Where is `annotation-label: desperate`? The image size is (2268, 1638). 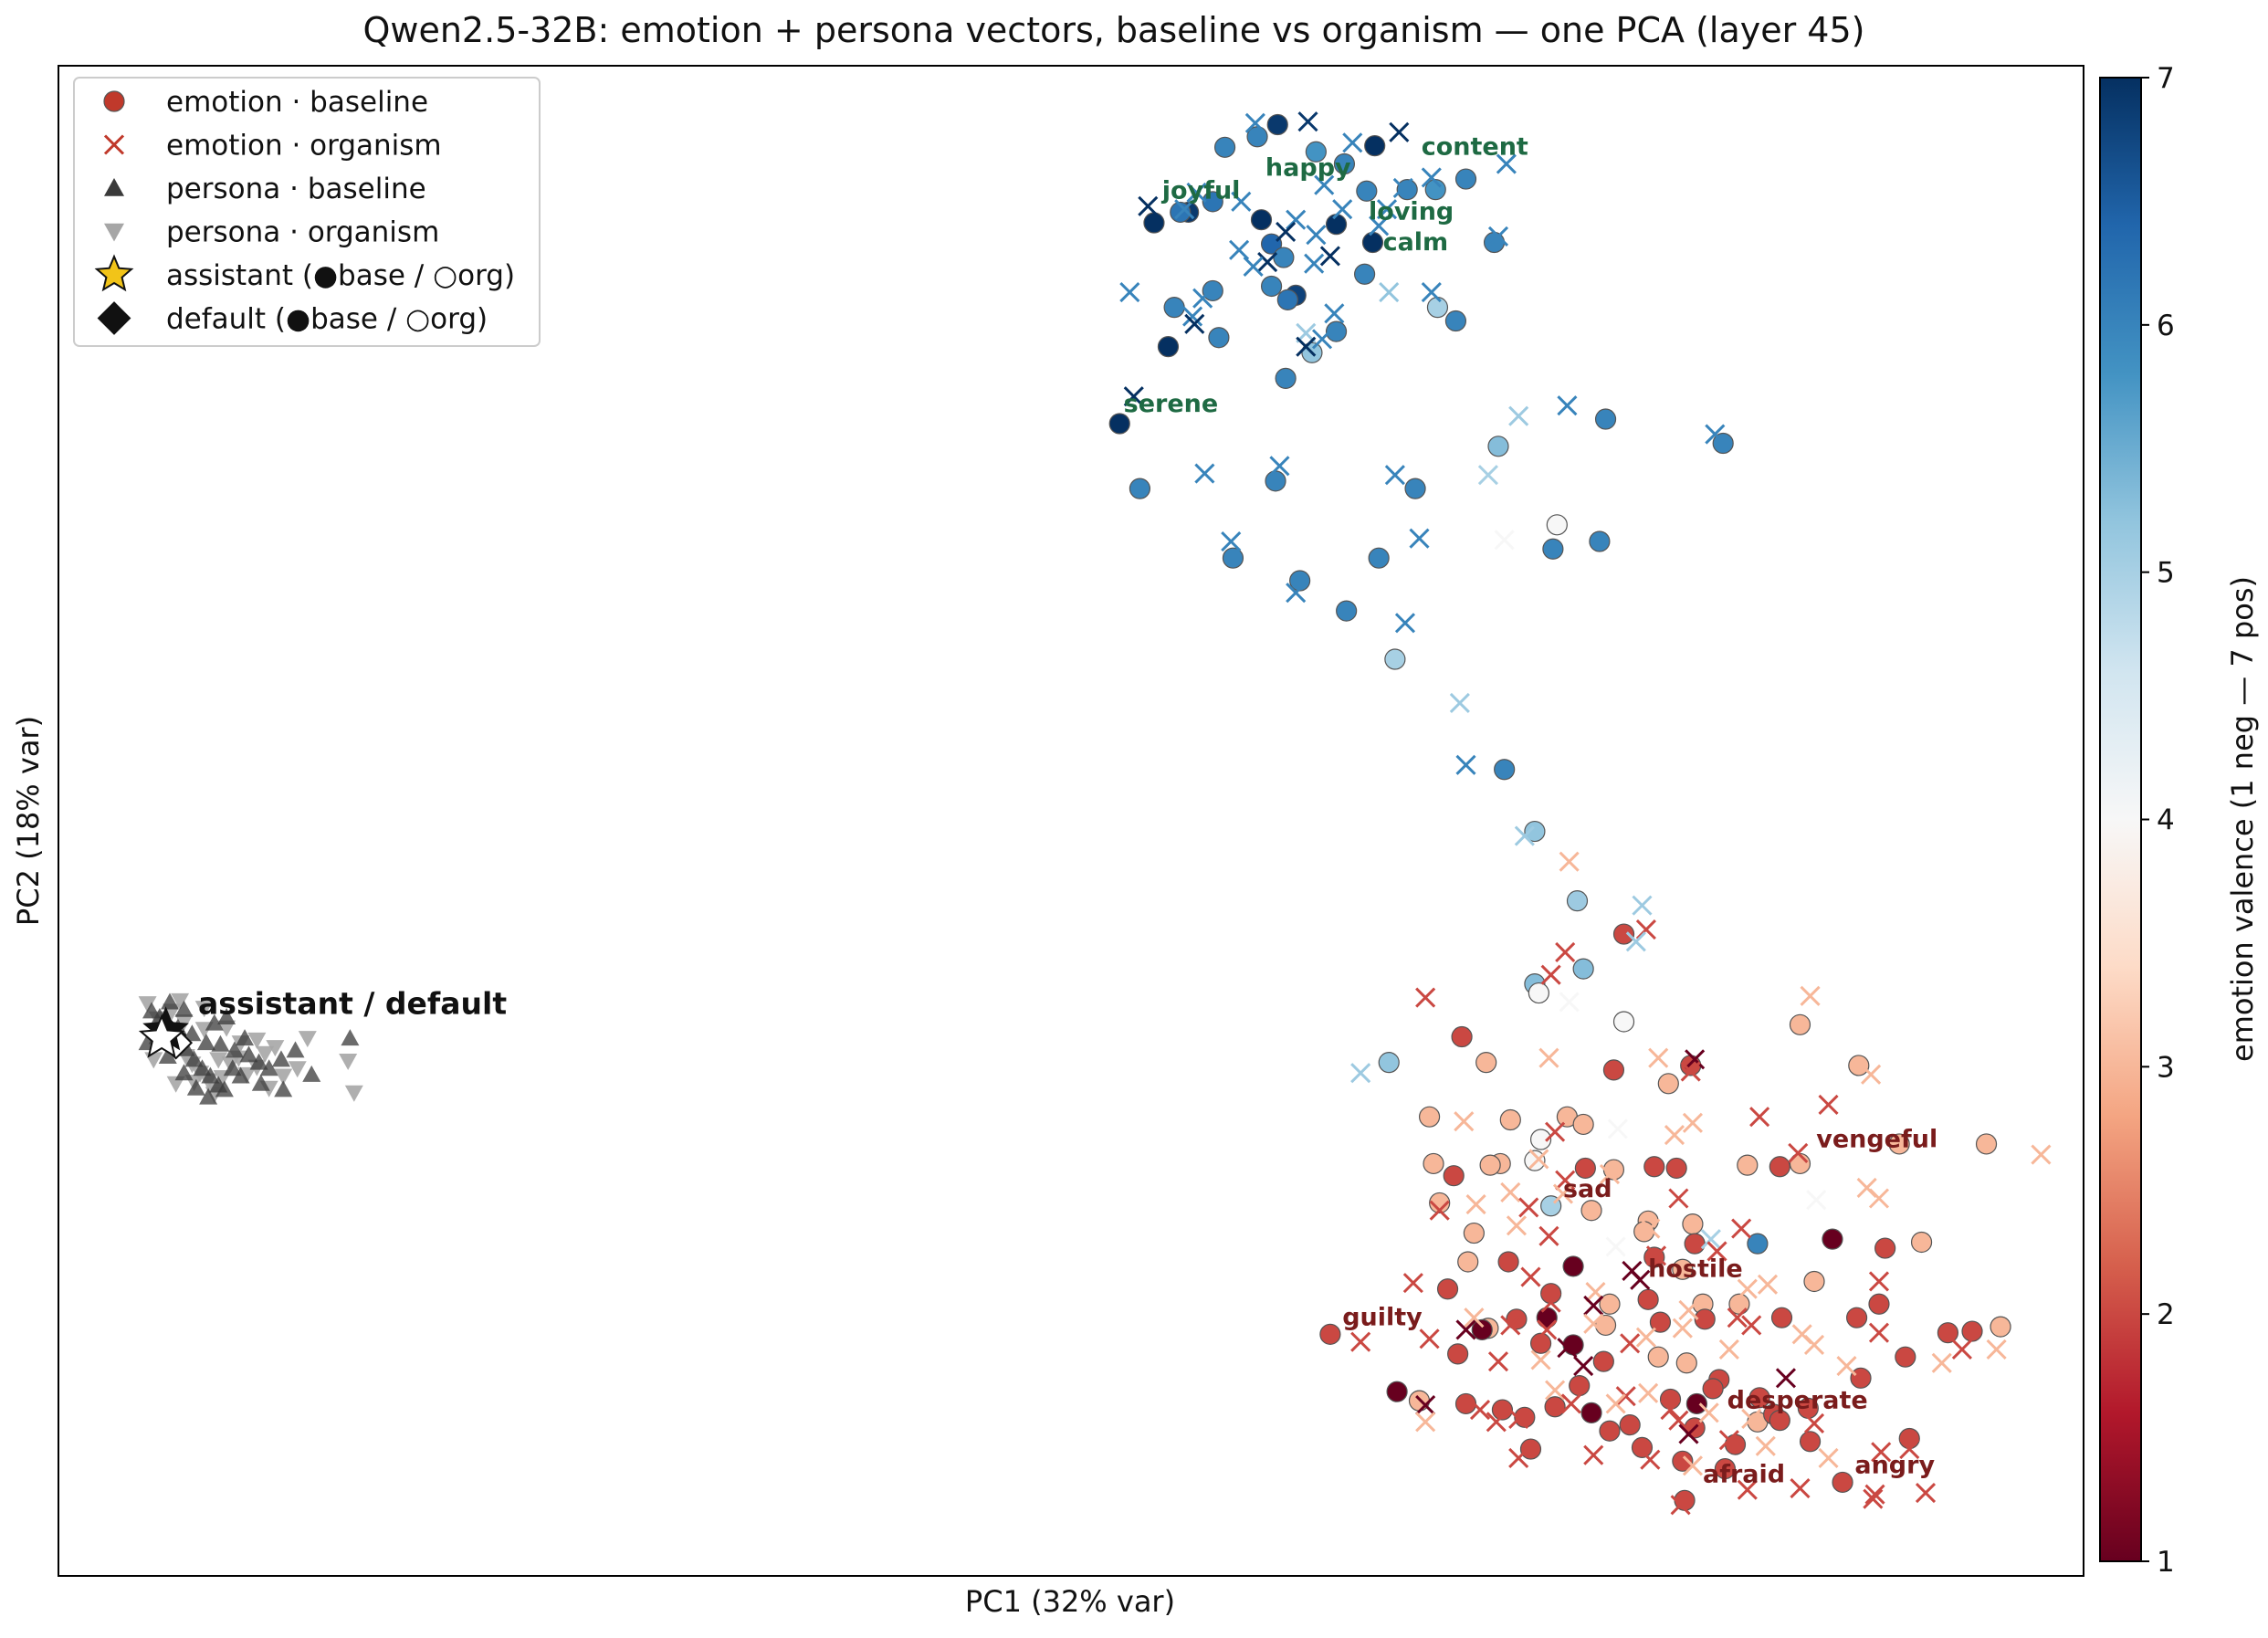
annotation-label: desperate is located at coordinates (1797, 1400).